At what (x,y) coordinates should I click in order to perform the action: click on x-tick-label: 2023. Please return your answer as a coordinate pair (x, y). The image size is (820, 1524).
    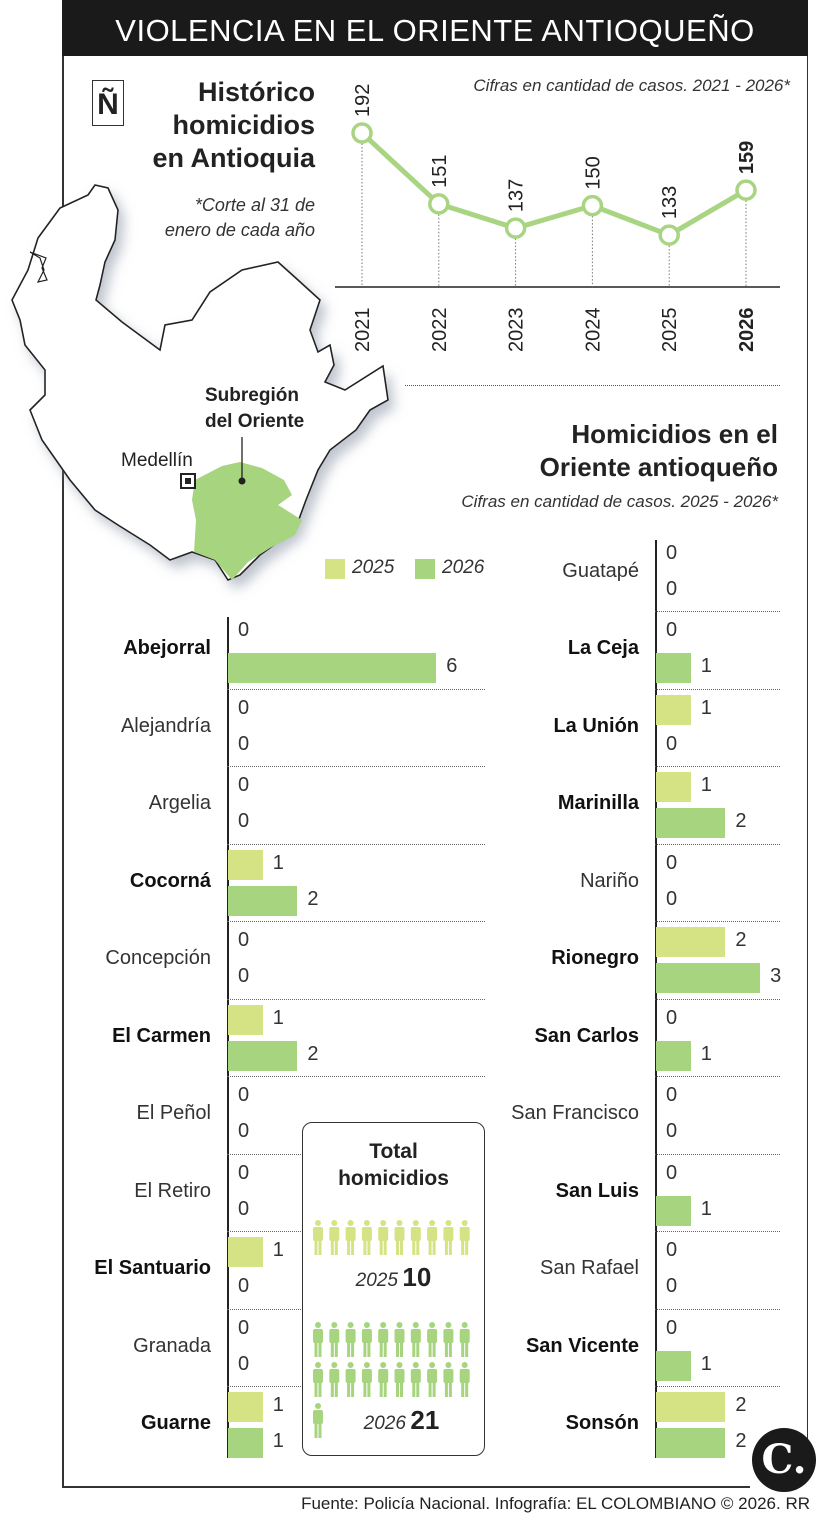
    Looking at the image, I should click on (517, 330).